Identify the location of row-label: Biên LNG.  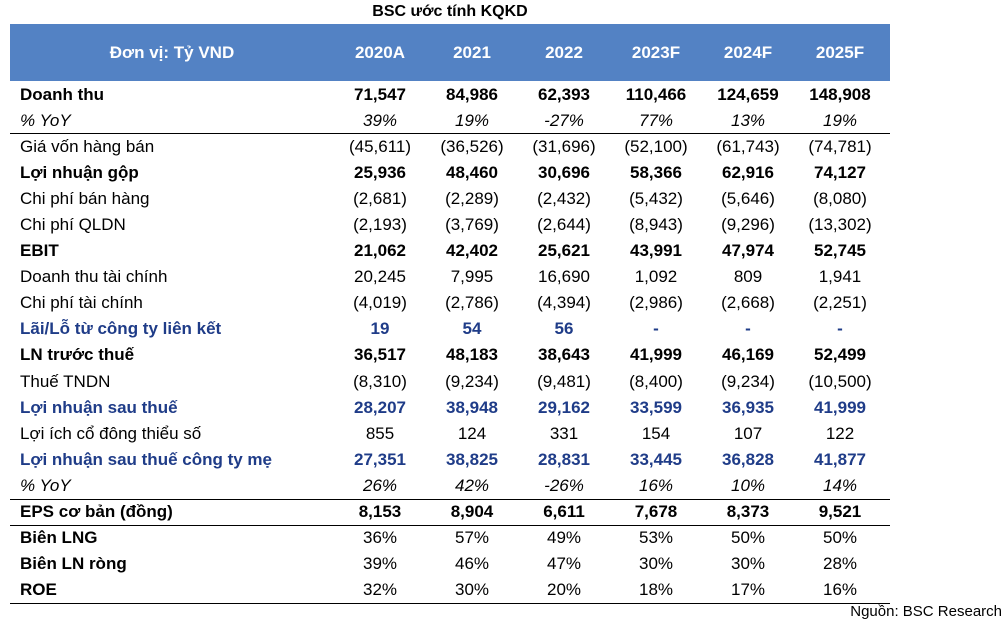
(59, 538).